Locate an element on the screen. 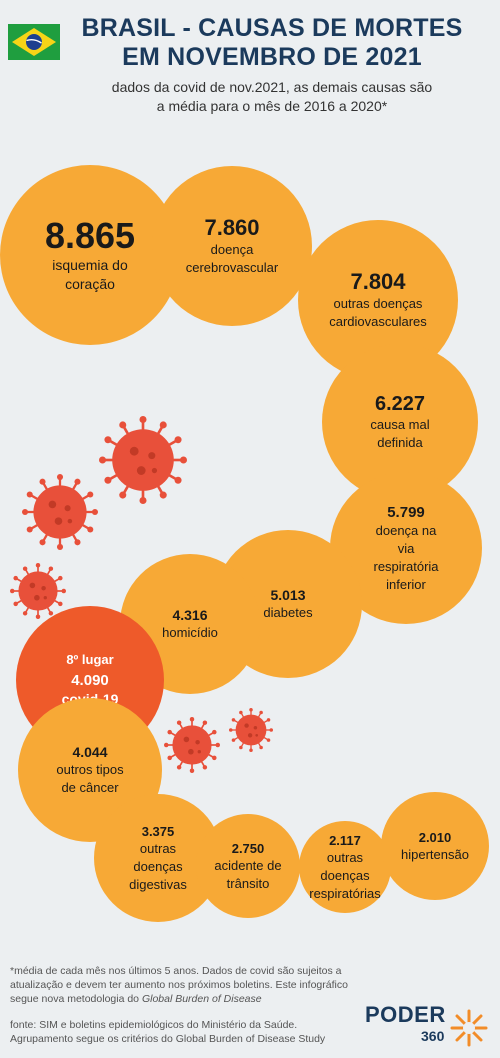 The image size is (500, 1058). bubble-label: outros tipos de câncer is located at coordinates (90, 778).